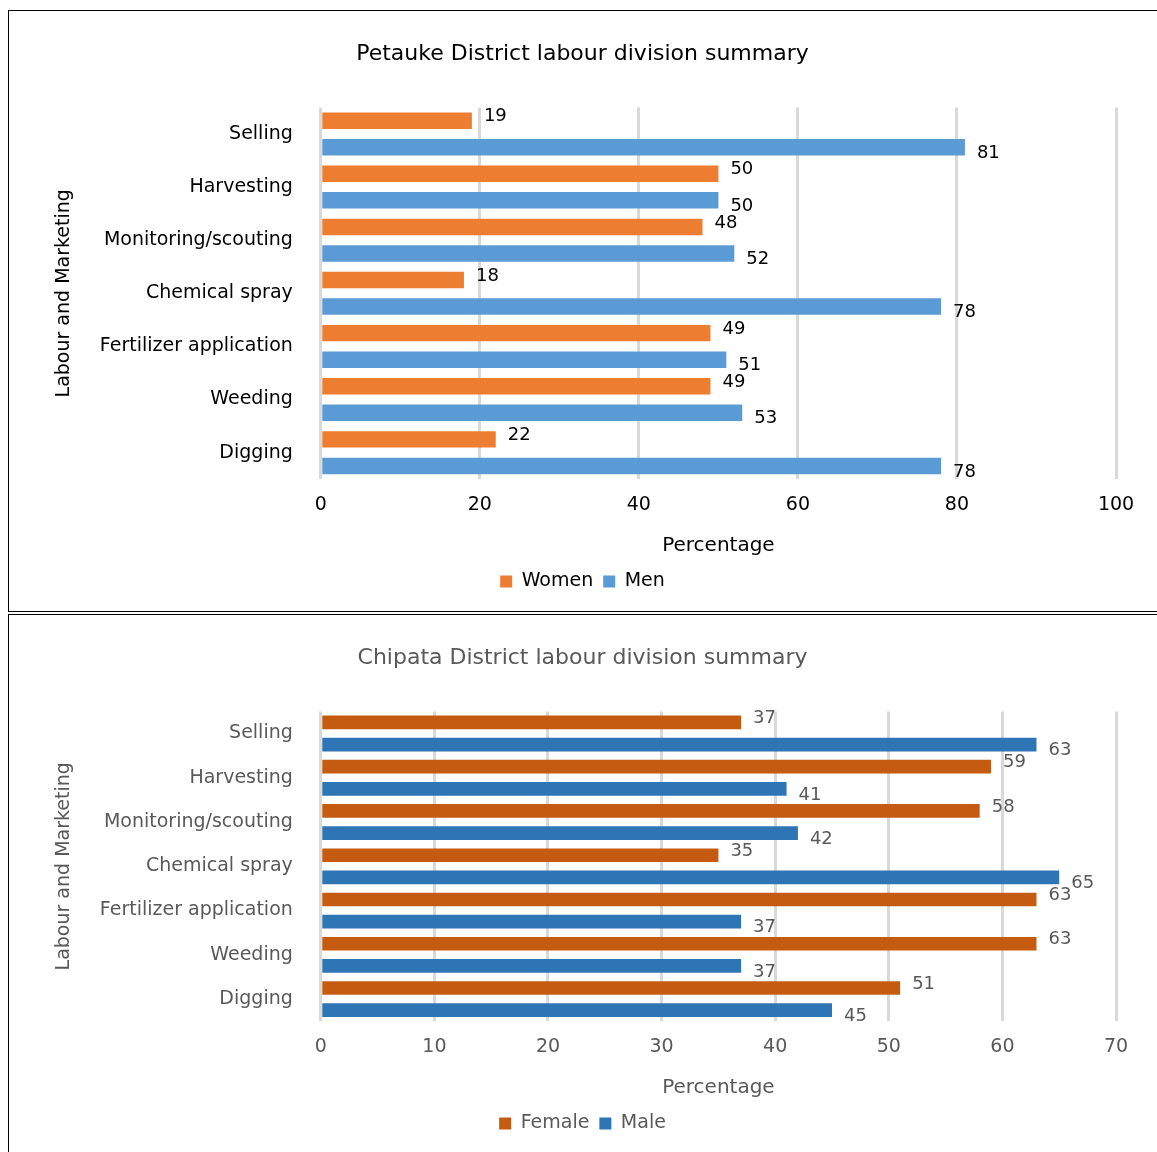 The width and height of the screenshot is (1157, 1152). I want to click on data-label: 52, so click(758, 258).